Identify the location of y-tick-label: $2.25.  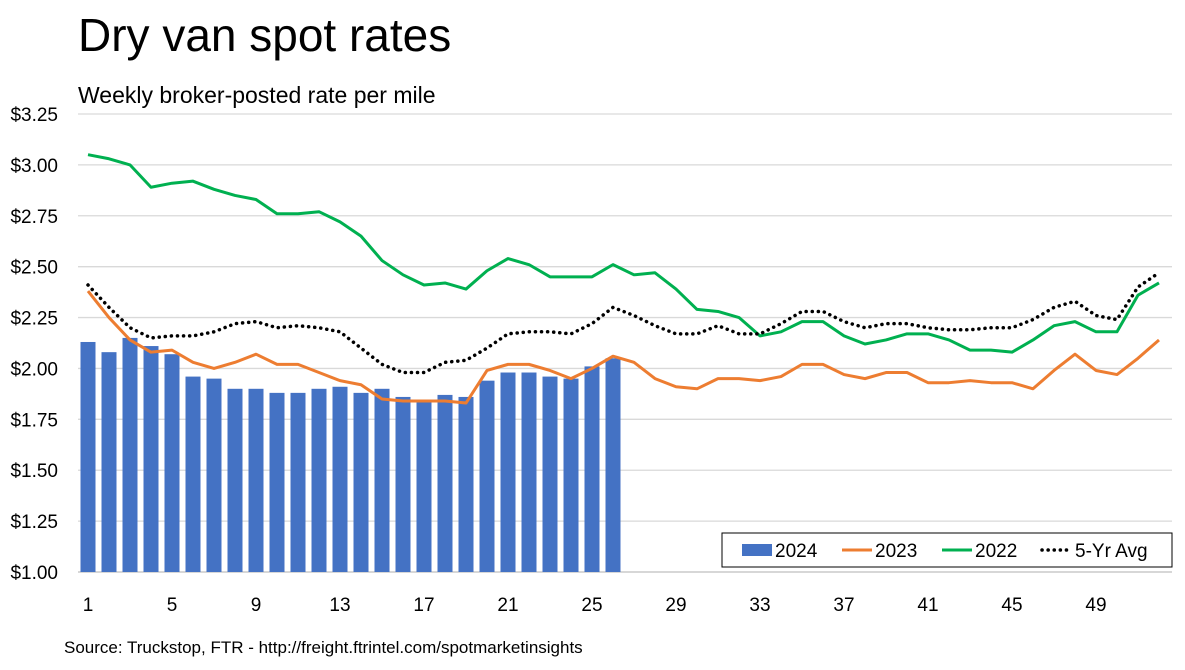
(34, 319).